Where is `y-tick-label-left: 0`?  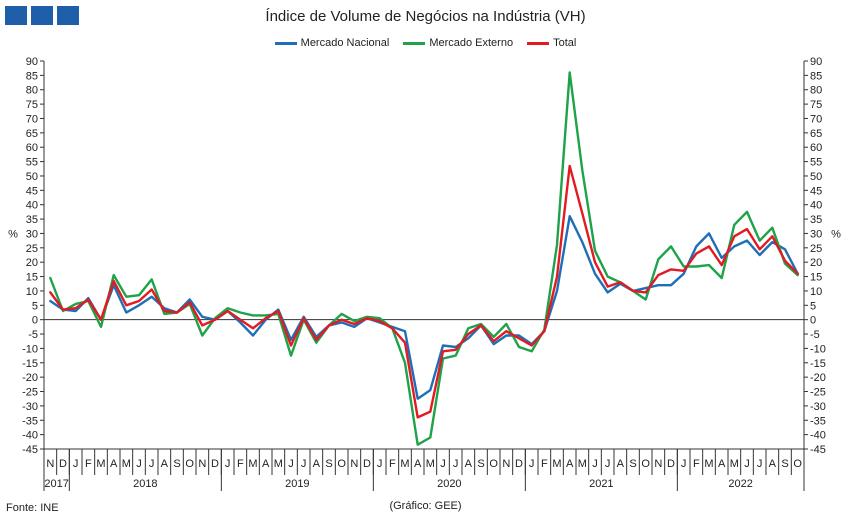
y-tick-label-left: 0 is located at coordinates (35, 321).